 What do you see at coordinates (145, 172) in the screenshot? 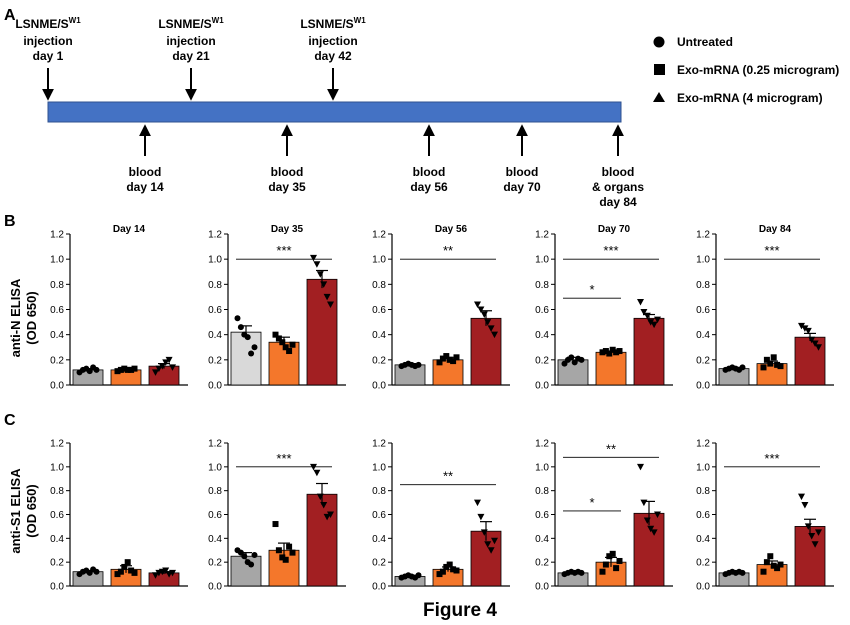
I see `blood-label-1-line-1: blood` at bounding box center [145, 172].